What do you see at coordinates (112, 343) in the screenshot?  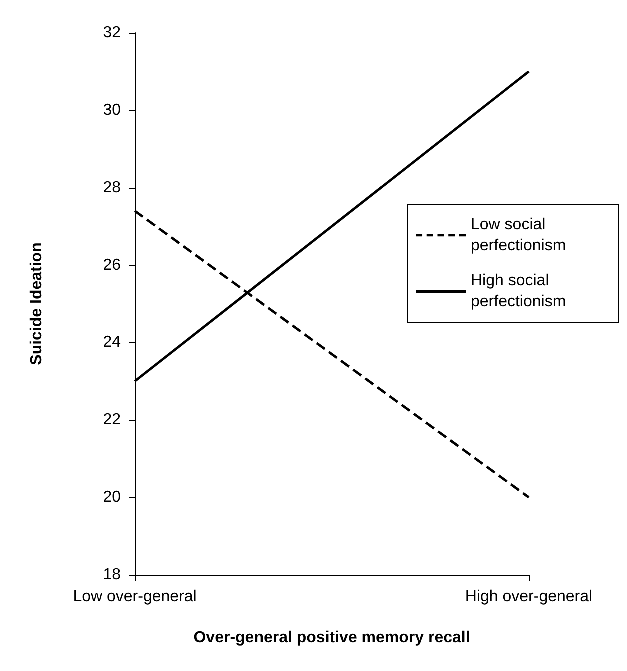 I see `y-tick-label: 24` at bounding box center [112, 343].